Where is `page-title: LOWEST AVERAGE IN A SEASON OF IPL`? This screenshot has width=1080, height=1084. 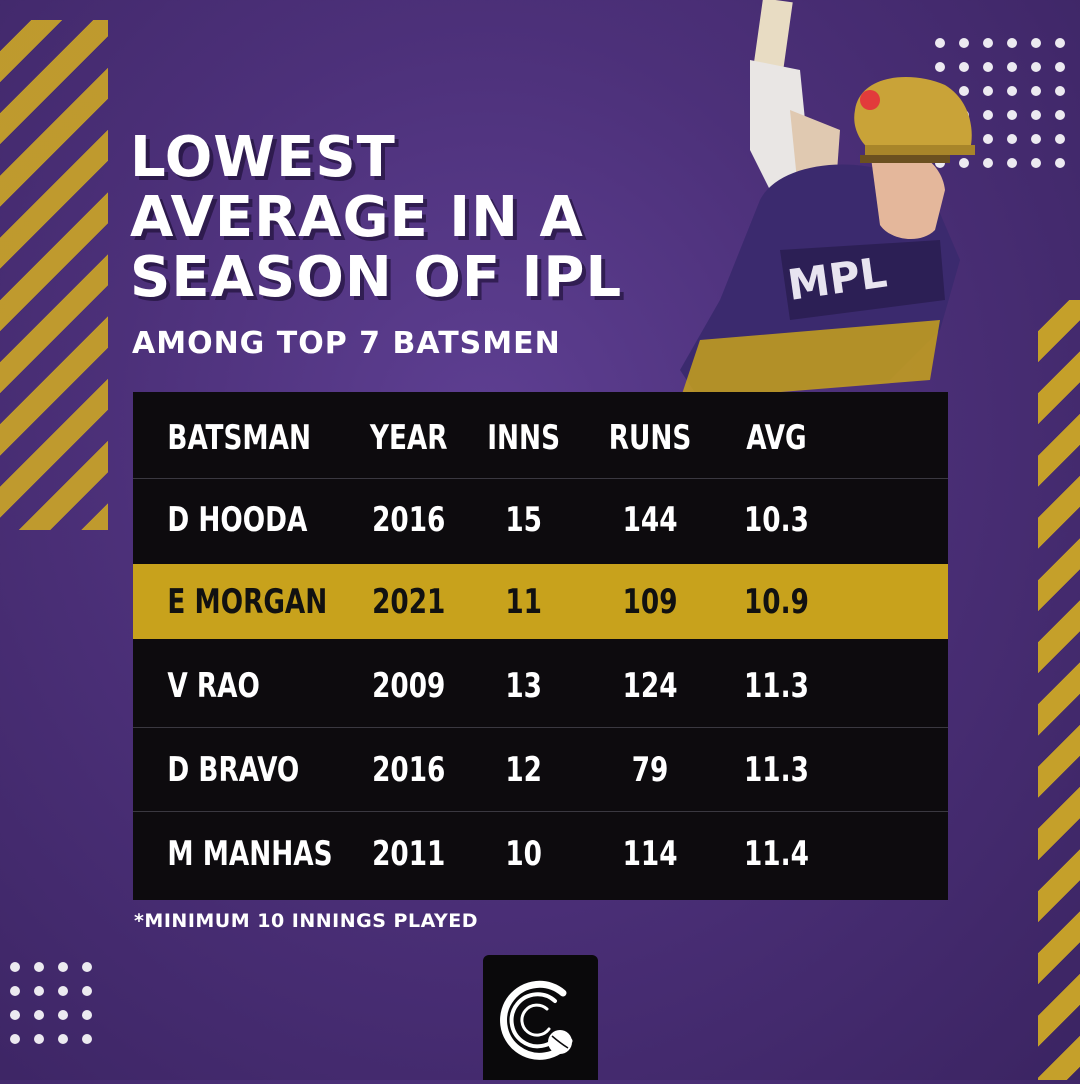
page-title: LOWEST AVERAGE IN A SEASON OF IPL is located at coordinates (376, 218).